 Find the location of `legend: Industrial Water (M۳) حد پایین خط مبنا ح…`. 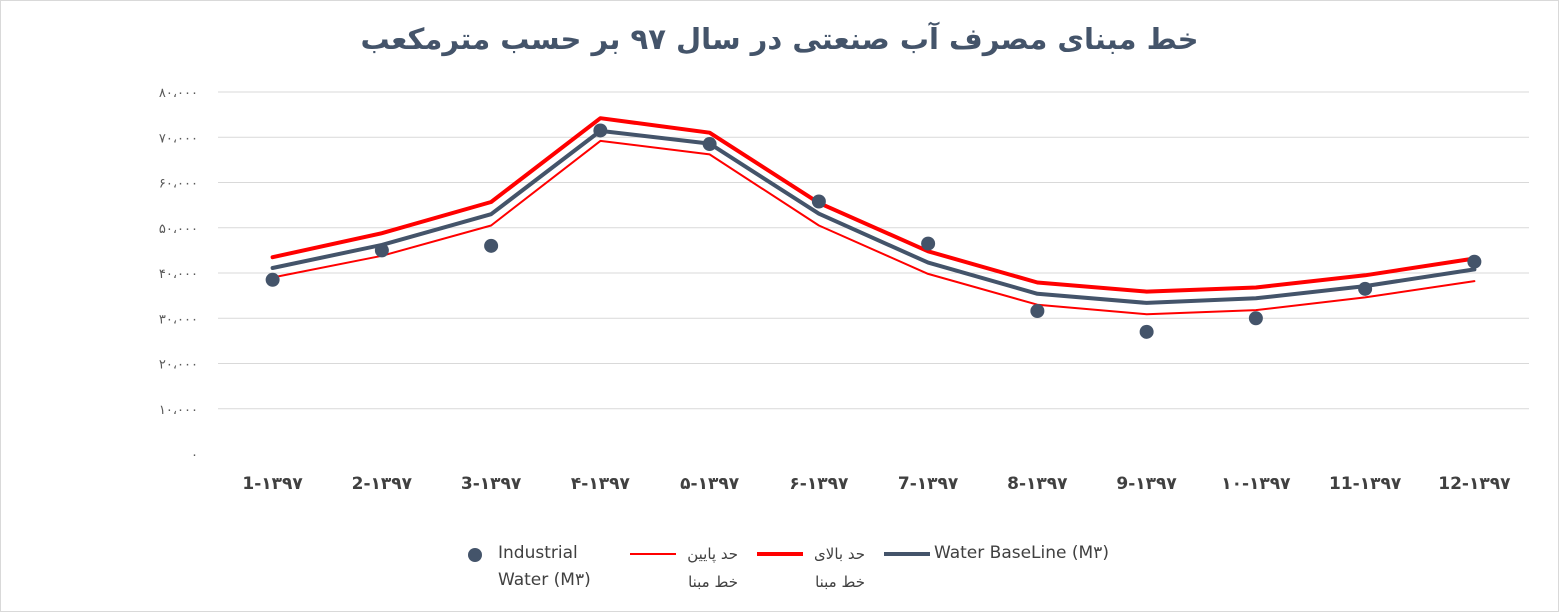

legend: Industrial Water (M۳) حد پایین خط مبنا ح… is located at coordinates (800, 573).